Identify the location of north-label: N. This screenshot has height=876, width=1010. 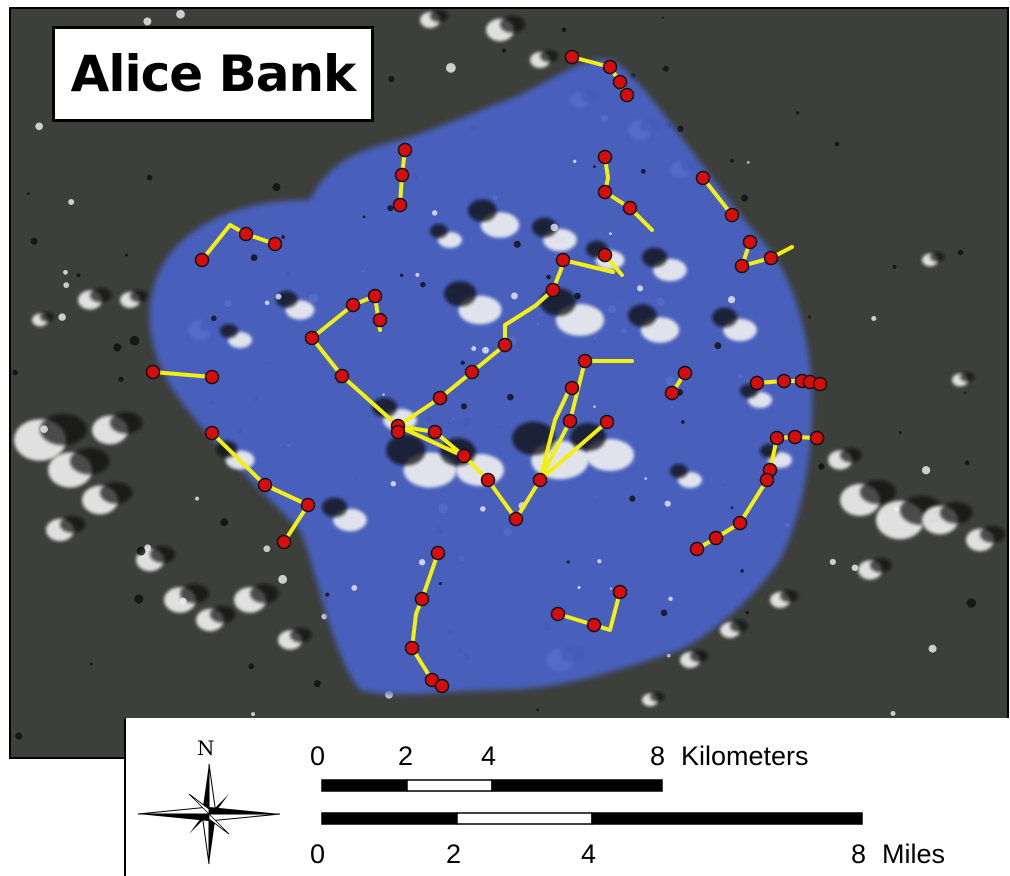
(206, 748).